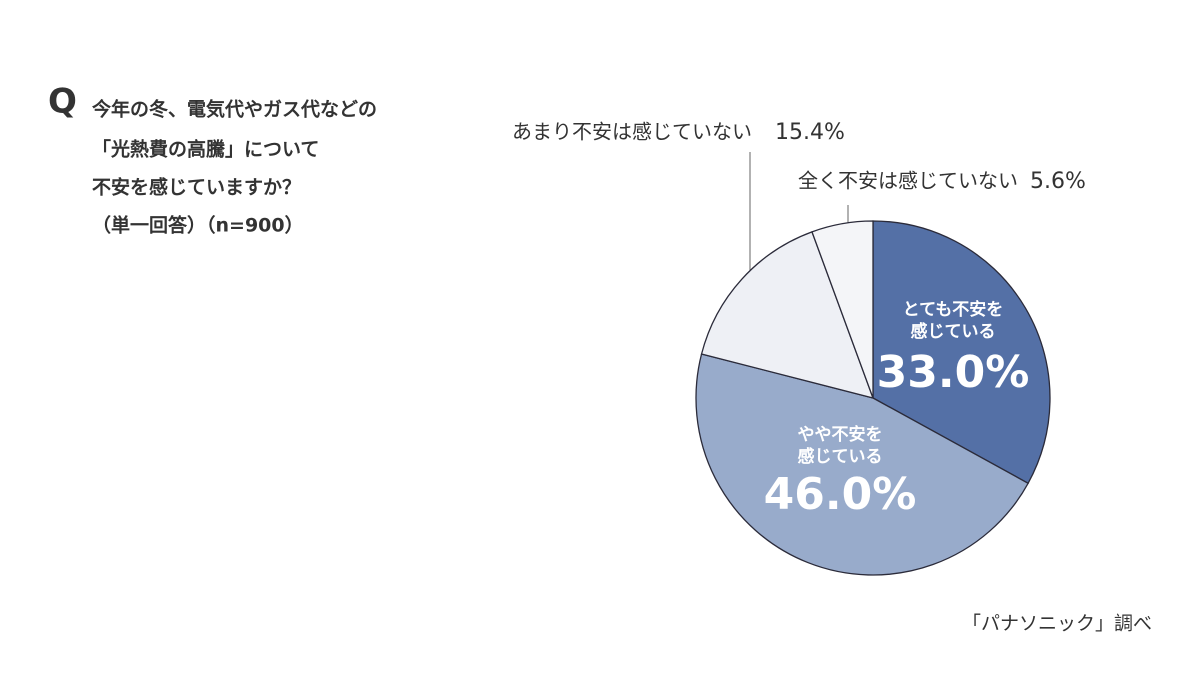  I want to click on title-line: 不安を感じていますか？, so click(196, 187).